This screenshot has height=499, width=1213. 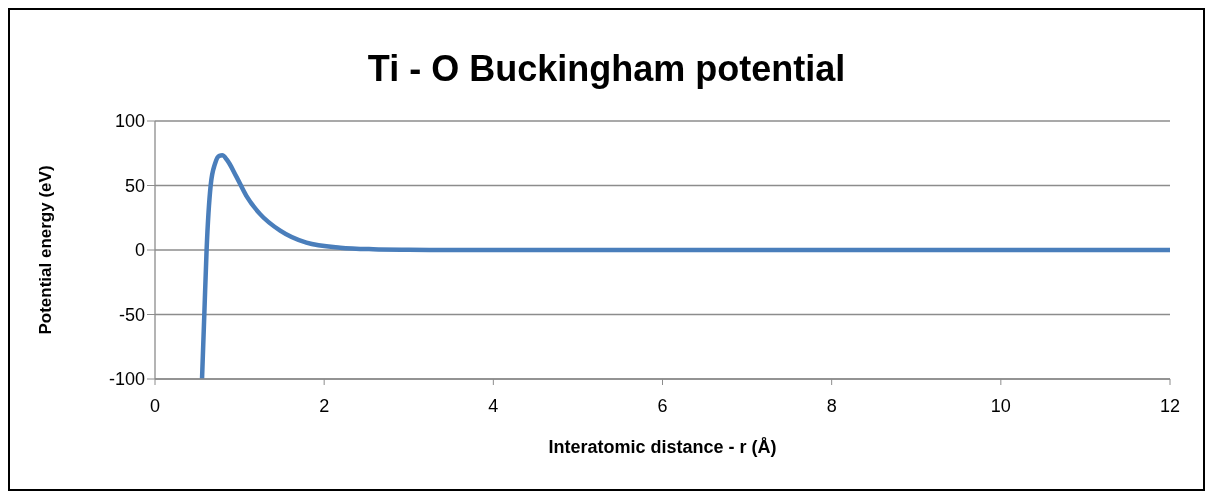 What do you see at coordinates (126, 379) in the screenshot?
I see `y-tick-label: -100` at bounding box center [126, 379].